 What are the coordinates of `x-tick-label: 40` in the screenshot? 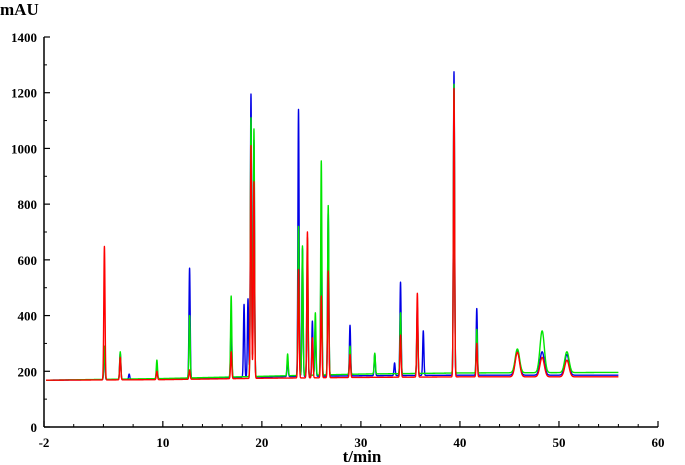 It's located at (459, 442).